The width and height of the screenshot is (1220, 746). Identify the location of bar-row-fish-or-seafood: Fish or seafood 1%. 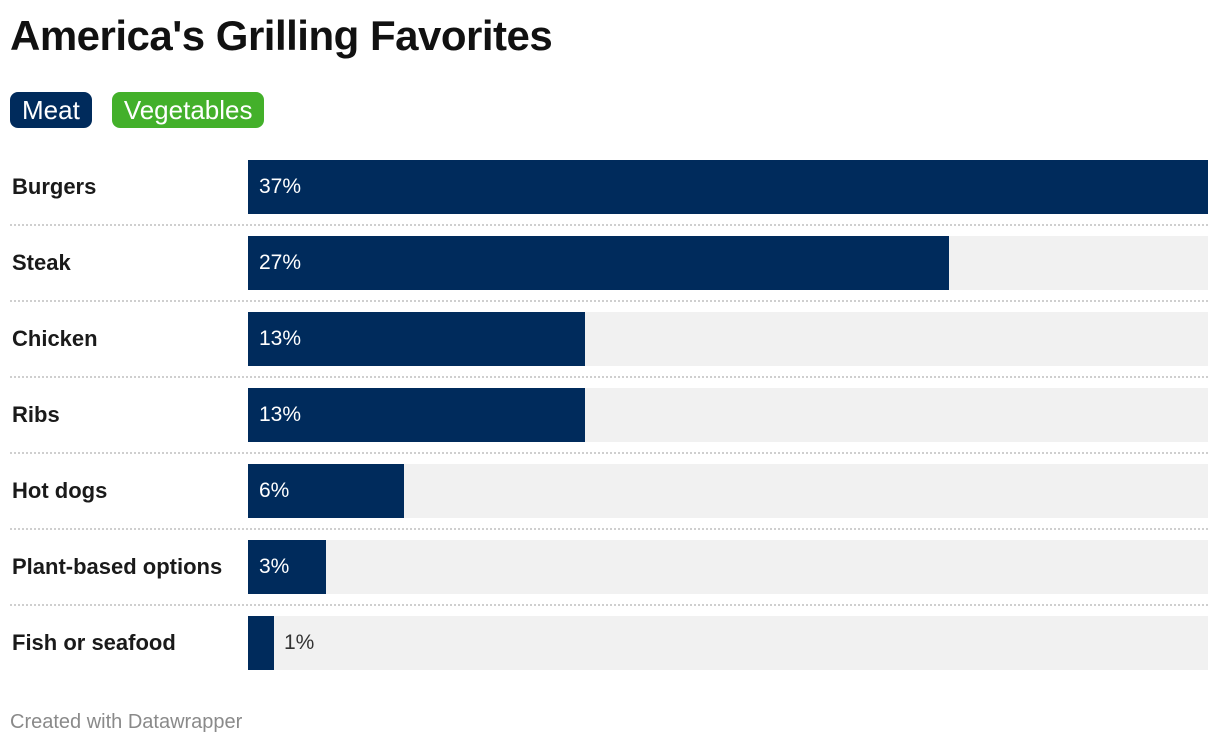
(610, 644).